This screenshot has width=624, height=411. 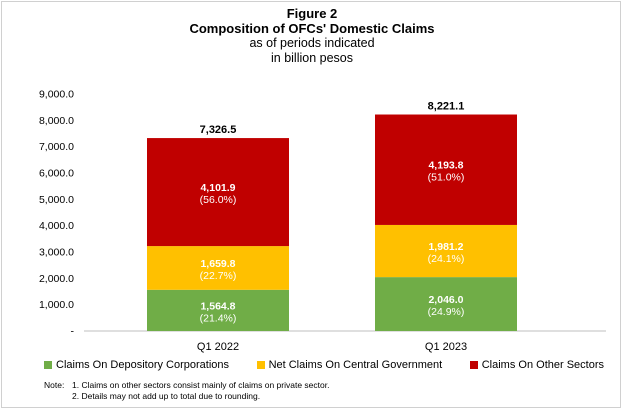 I want to click on data-label-value: 4,193.8, so click(x=445, y=166).